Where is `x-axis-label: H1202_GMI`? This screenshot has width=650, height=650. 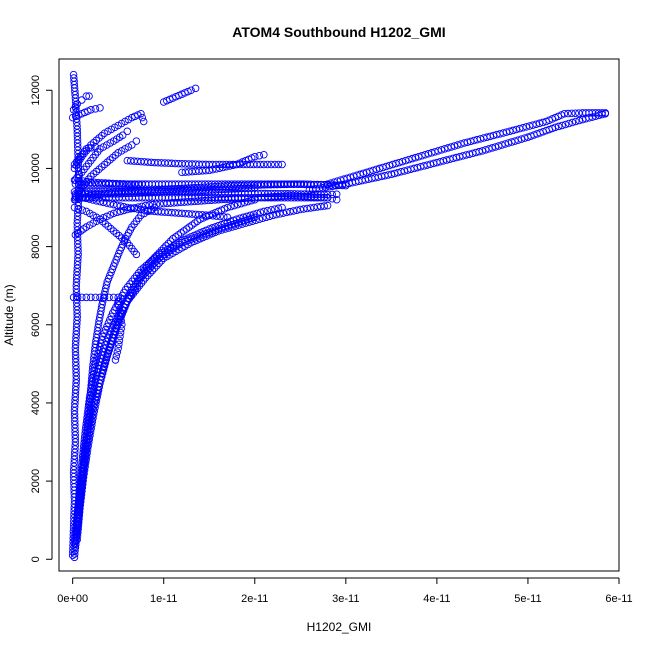
x-axis-label: H1202_GMI is located at coordinates (339, 627).